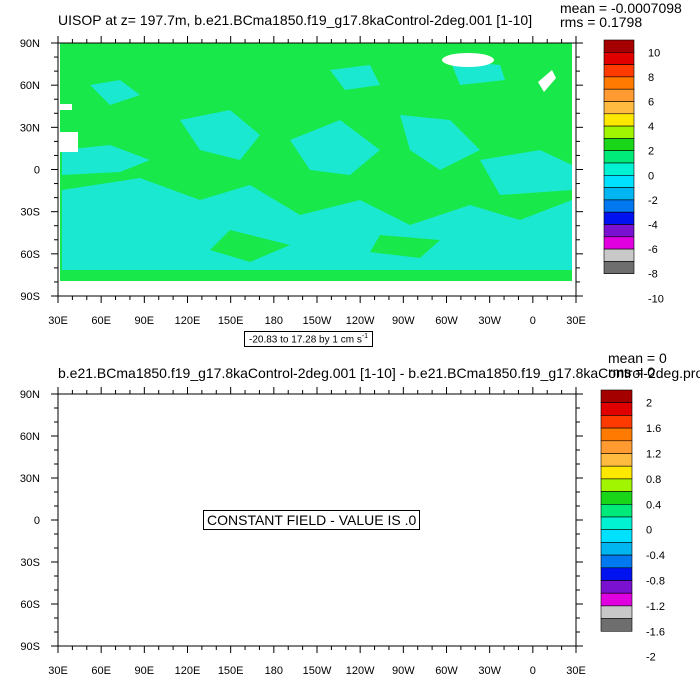 Image resolution: width=700 pixels, height=700 pixels. I want to click on x-tick-label: 30W, so click(489, 321).